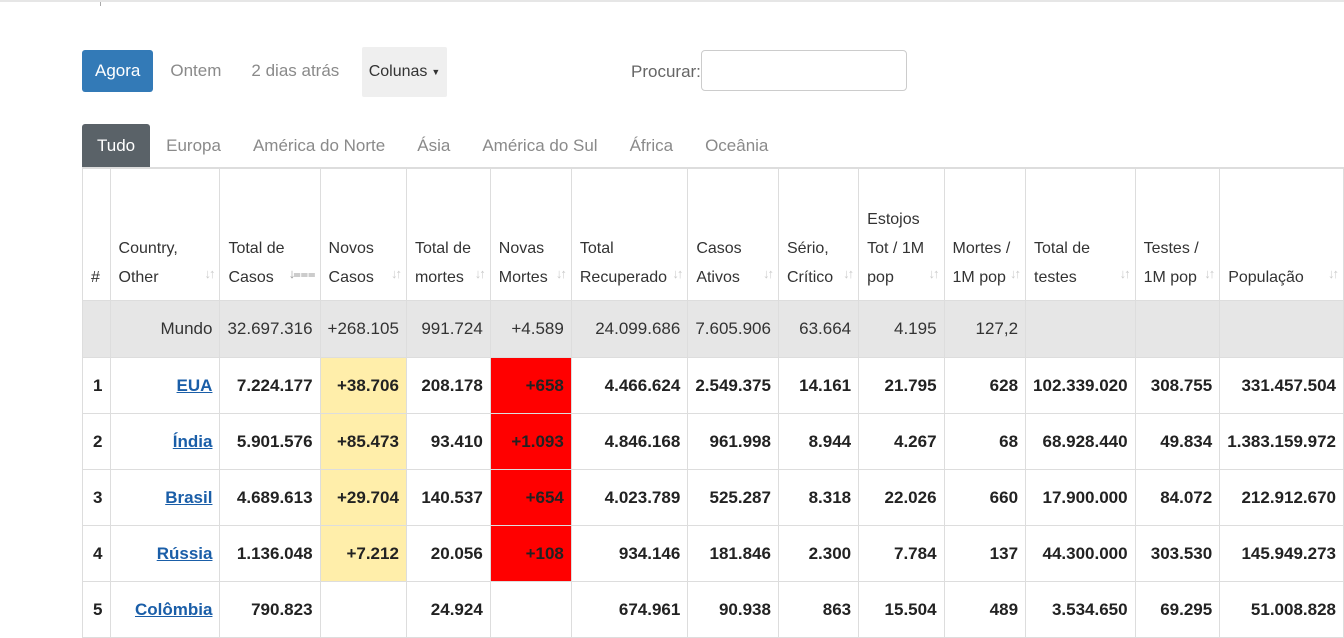  Describe the element at coordinates (530, 234) in the screenshot. I see `col-header-new-deaths: Novas Mortes ↓↑` at that location.